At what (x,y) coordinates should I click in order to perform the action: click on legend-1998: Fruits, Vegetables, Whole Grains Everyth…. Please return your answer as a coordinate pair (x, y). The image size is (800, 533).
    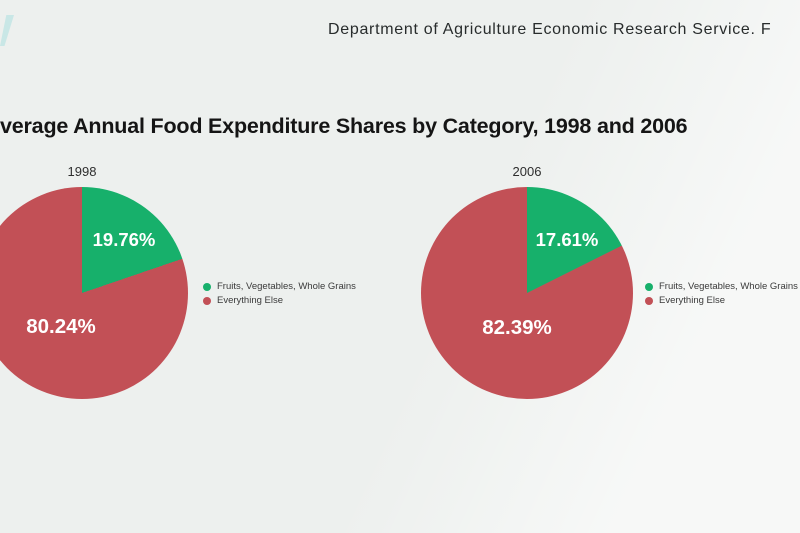
    Looking at the image, I should click on (279, 293).